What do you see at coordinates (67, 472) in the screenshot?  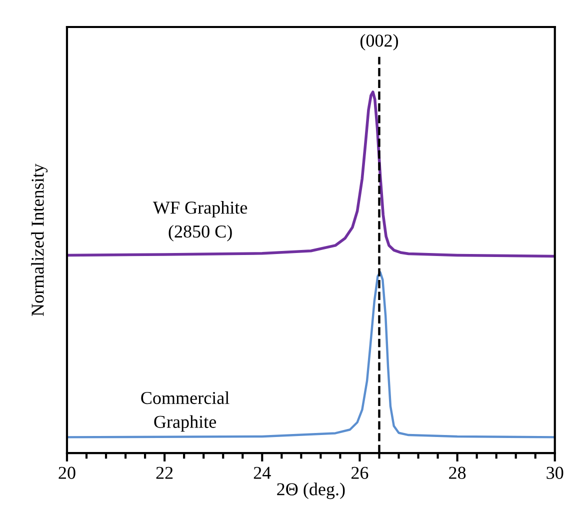 I see `x-tick-label: 20` at bounding box center [67, 472].